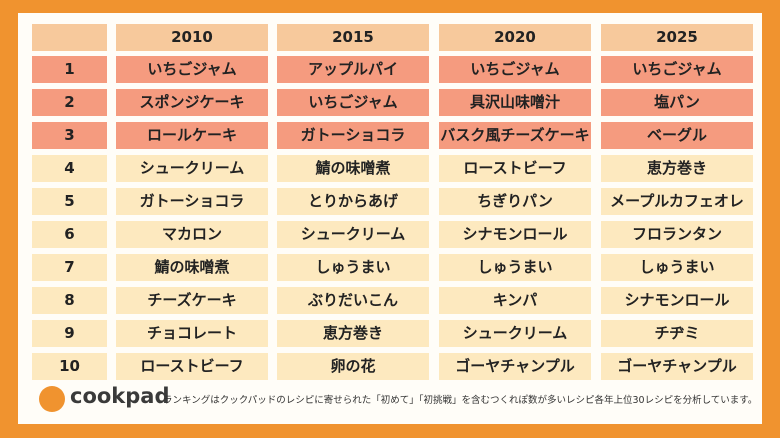 Image resolution: width=780 pixels, height=438 pixels. I want to click on recipe-cell: ベーグル, so click(677, 135).